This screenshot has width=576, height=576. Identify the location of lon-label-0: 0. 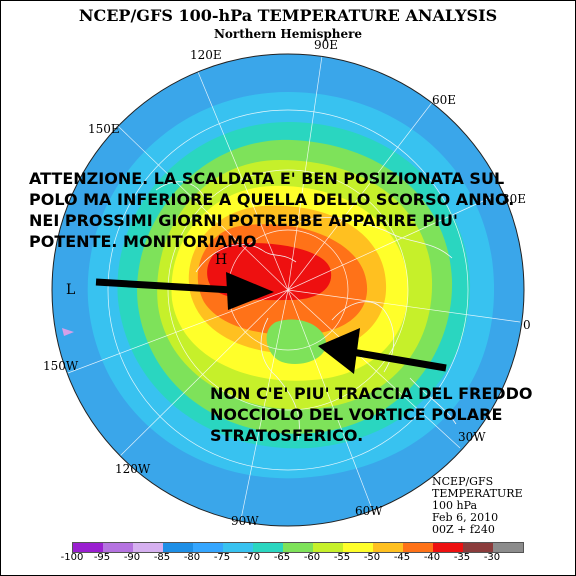
(527, 325).